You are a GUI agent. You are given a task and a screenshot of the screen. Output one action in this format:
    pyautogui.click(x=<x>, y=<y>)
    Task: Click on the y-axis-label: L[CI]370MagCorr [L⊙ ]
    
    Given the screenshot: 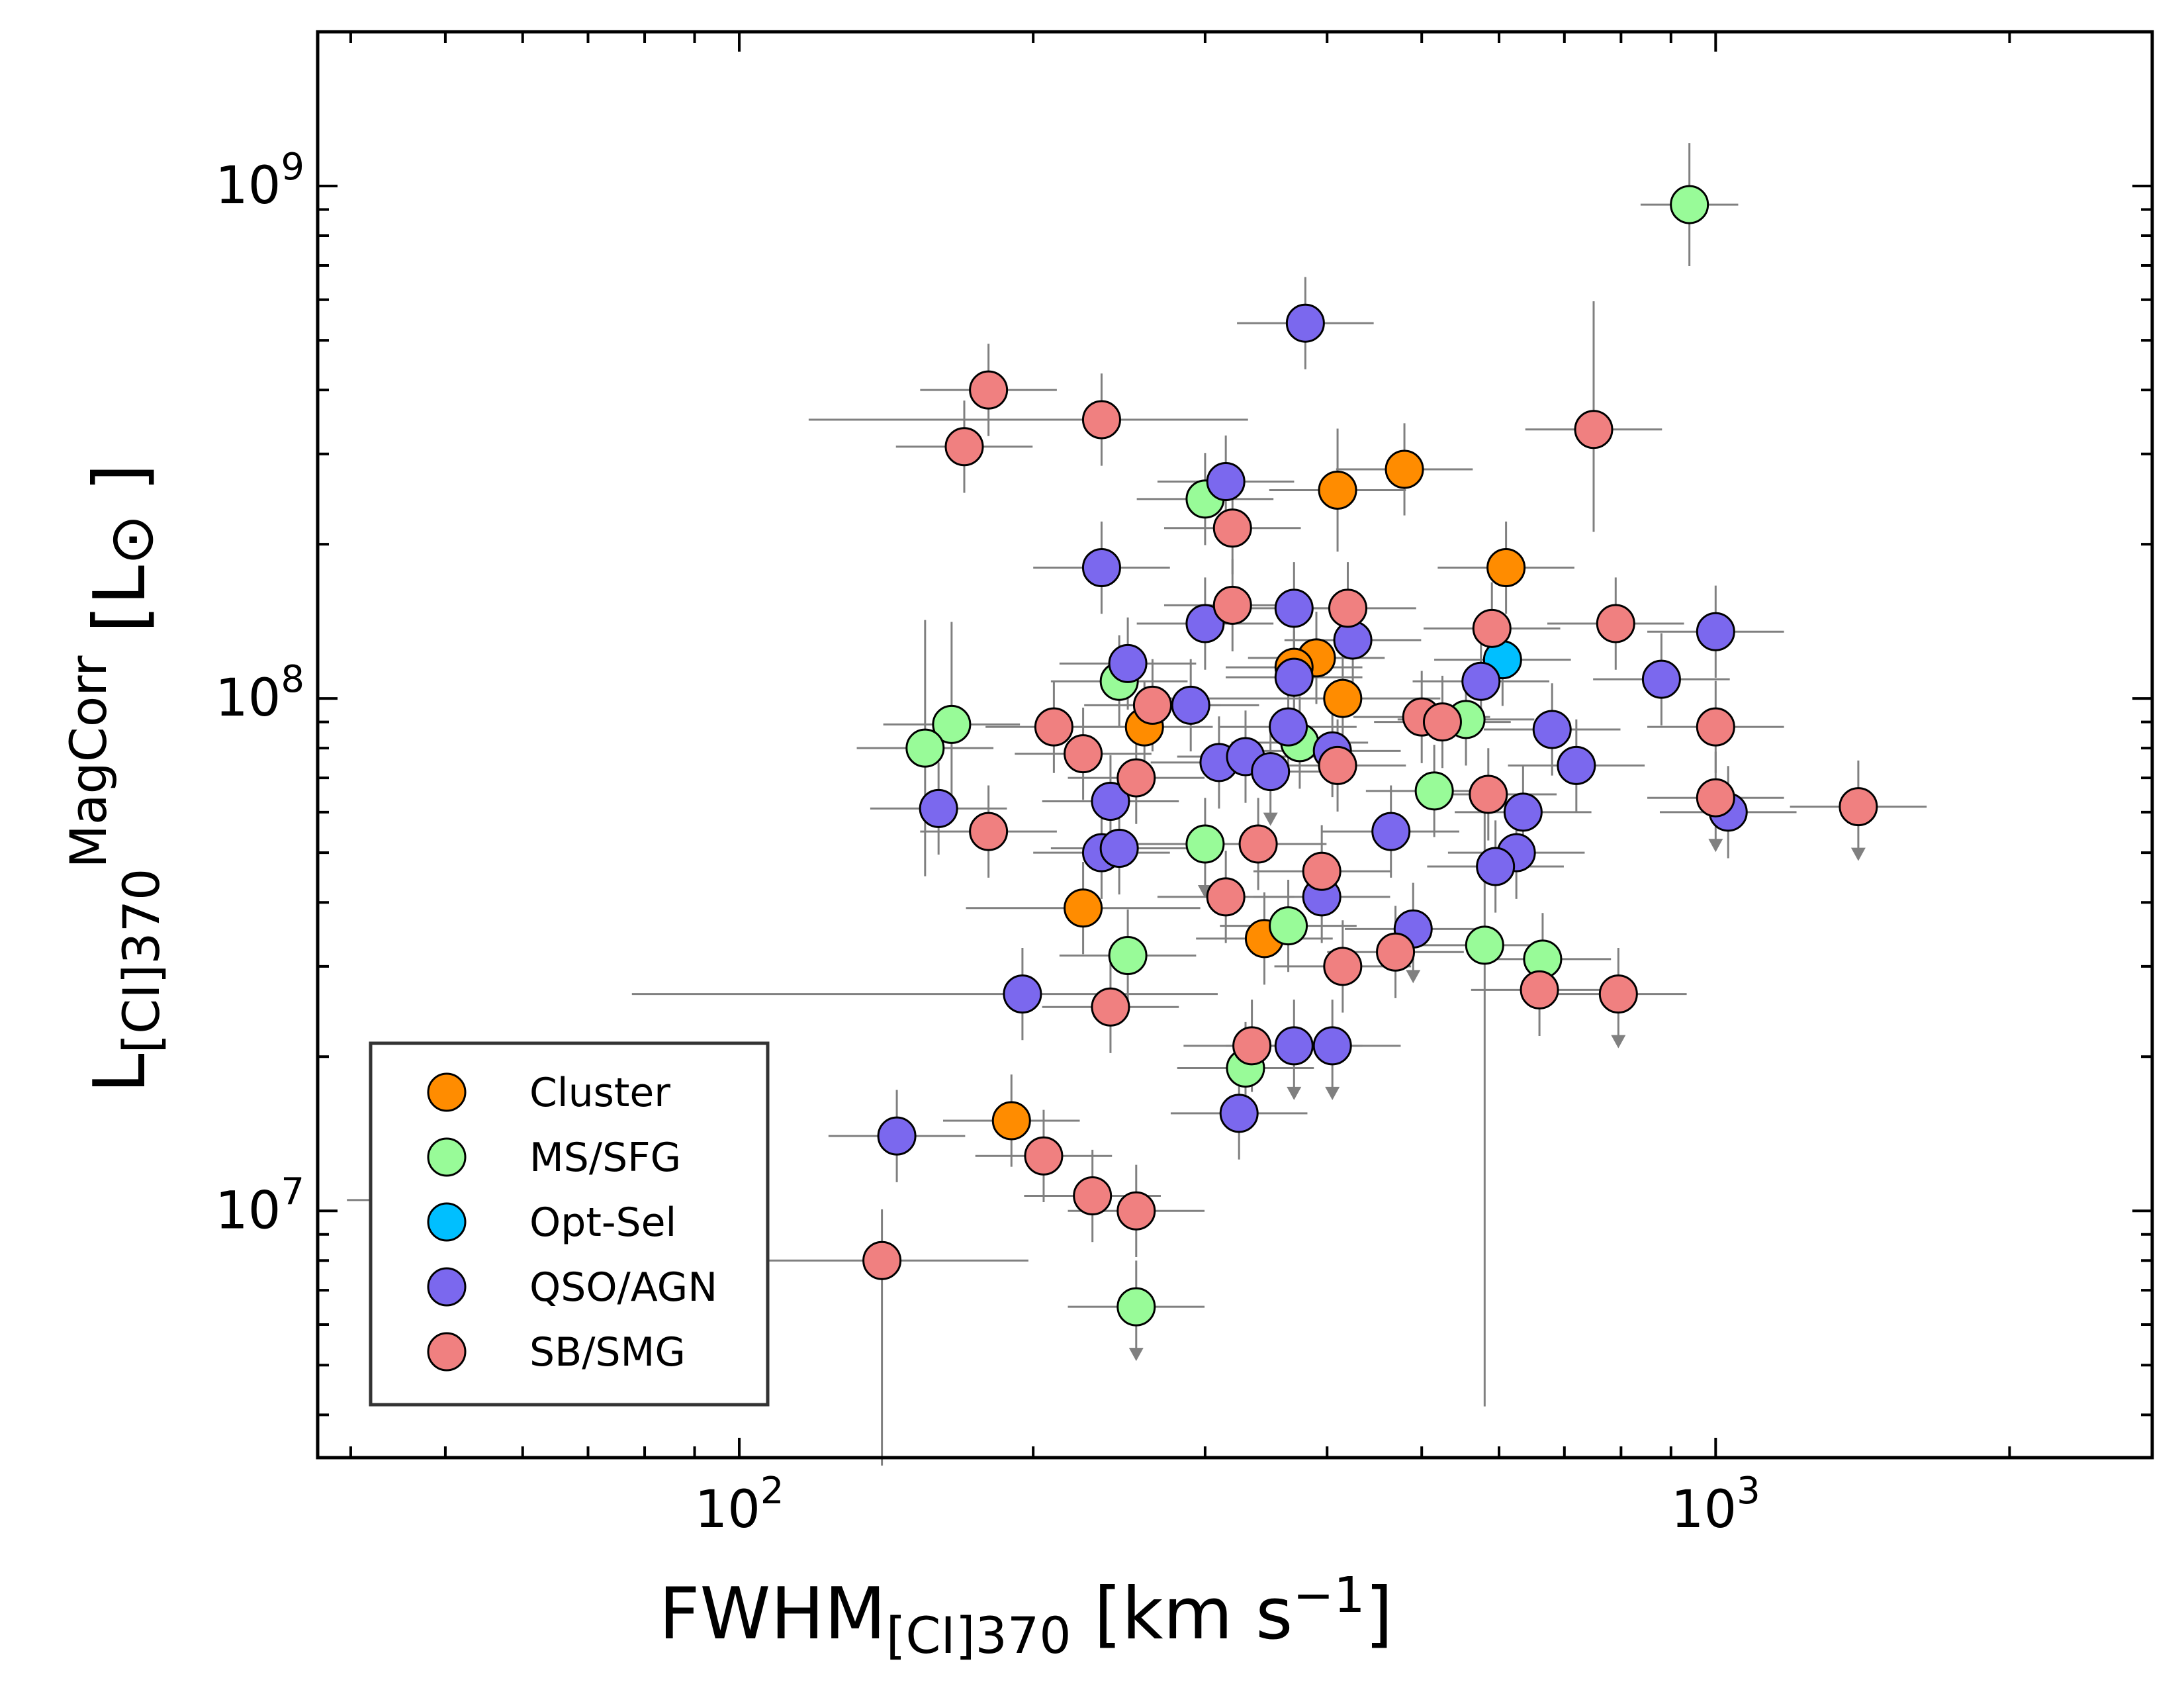 What is the action you would take?
    pyautogui.click(x=115, y=778)
    